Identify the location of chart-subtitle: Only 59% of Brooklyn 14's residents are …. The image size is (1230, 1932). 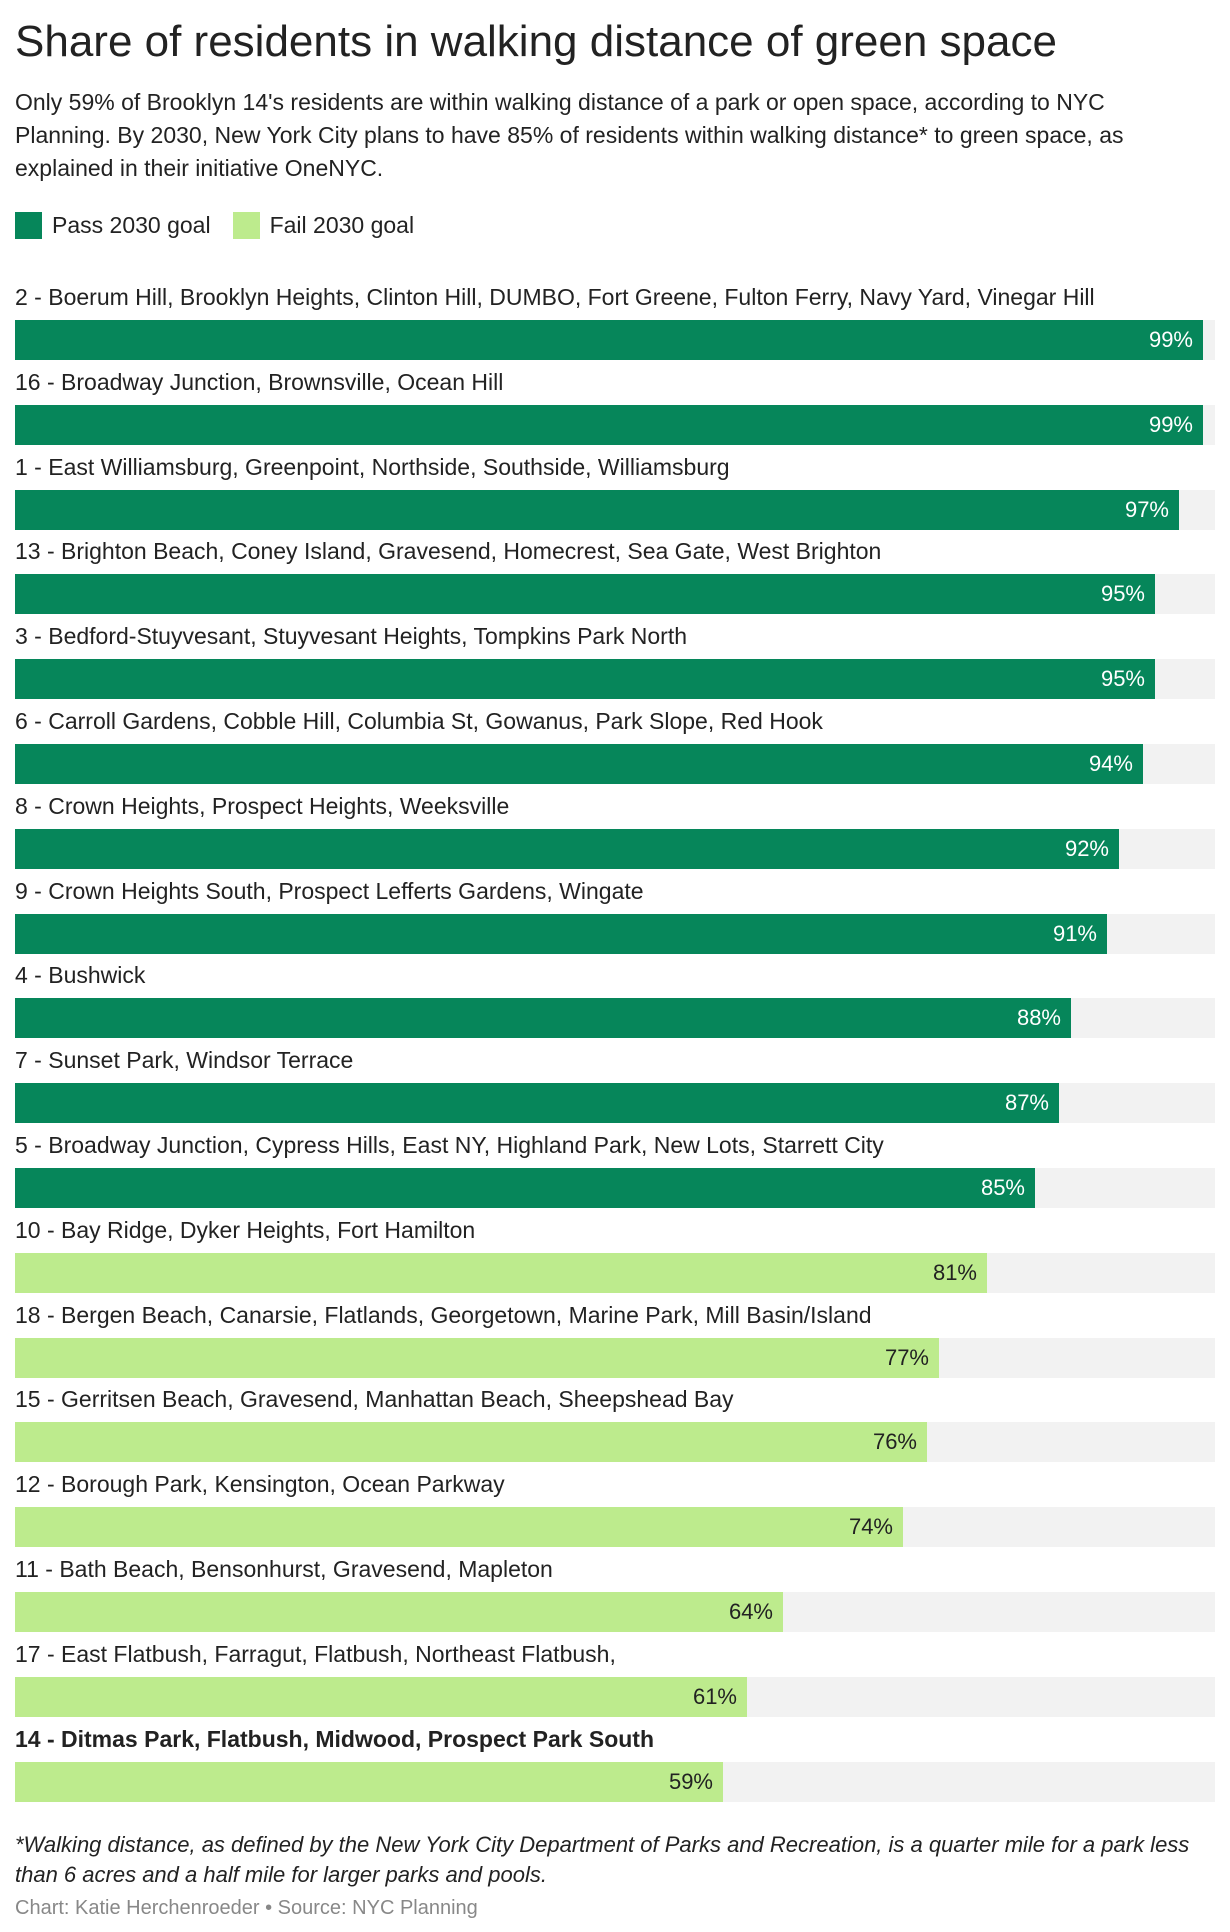
(569, 135).